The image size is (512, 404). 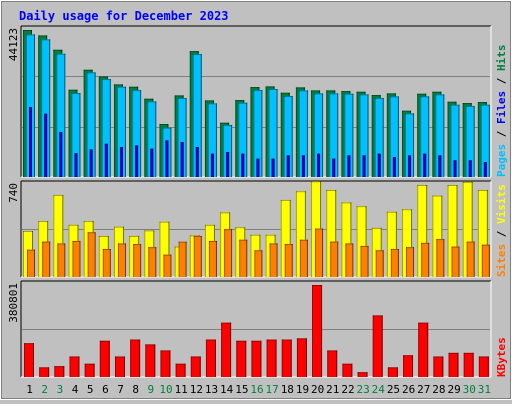 What do you see at coordinates (181, 389) in the screenshot?
I see `day-label: 11` at bounding box center [181, 389].